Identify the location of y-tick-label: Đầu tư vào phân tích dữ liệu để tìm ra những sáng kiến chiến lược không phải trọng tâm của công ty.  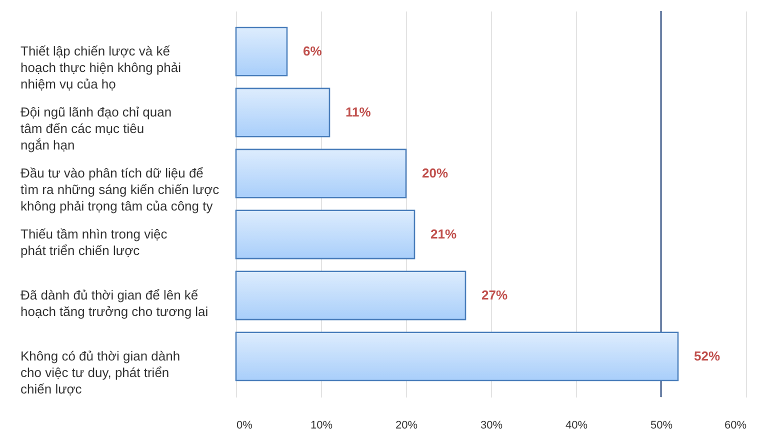
(120, 190).